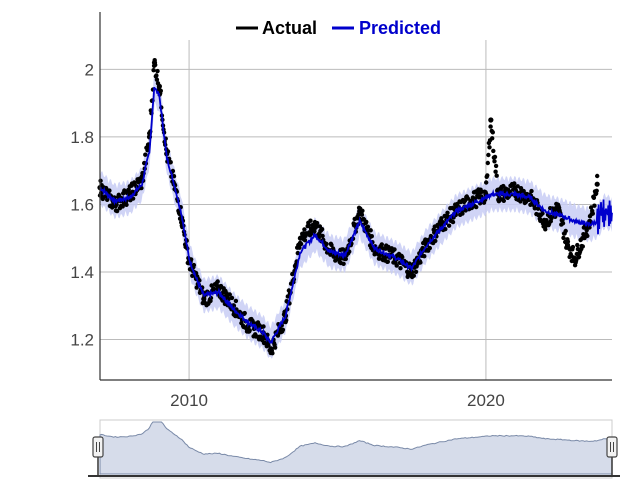 The height and width of the screenshot is (493, 632). What do you see at coordinates (89, 69) in the screenshot?
I see `y-tick-label: 2` at bounding box center [89, 69].